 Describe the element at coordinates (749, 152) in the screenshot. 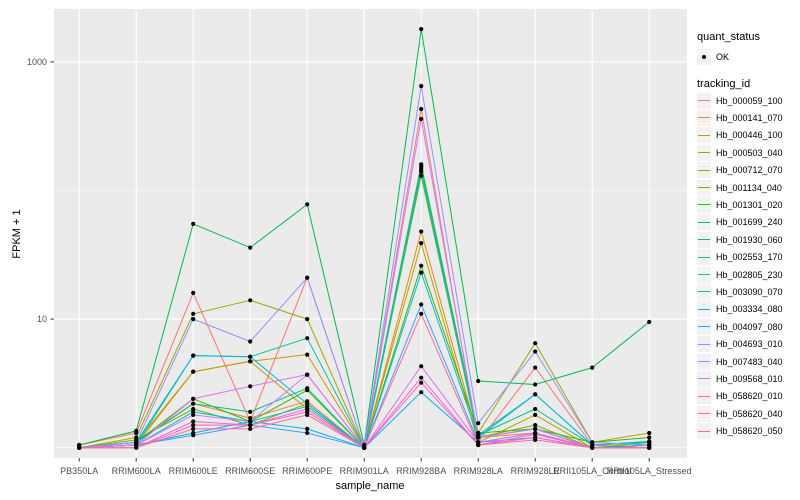

I see `legend-item-label: Hb_000503_040` at that location.